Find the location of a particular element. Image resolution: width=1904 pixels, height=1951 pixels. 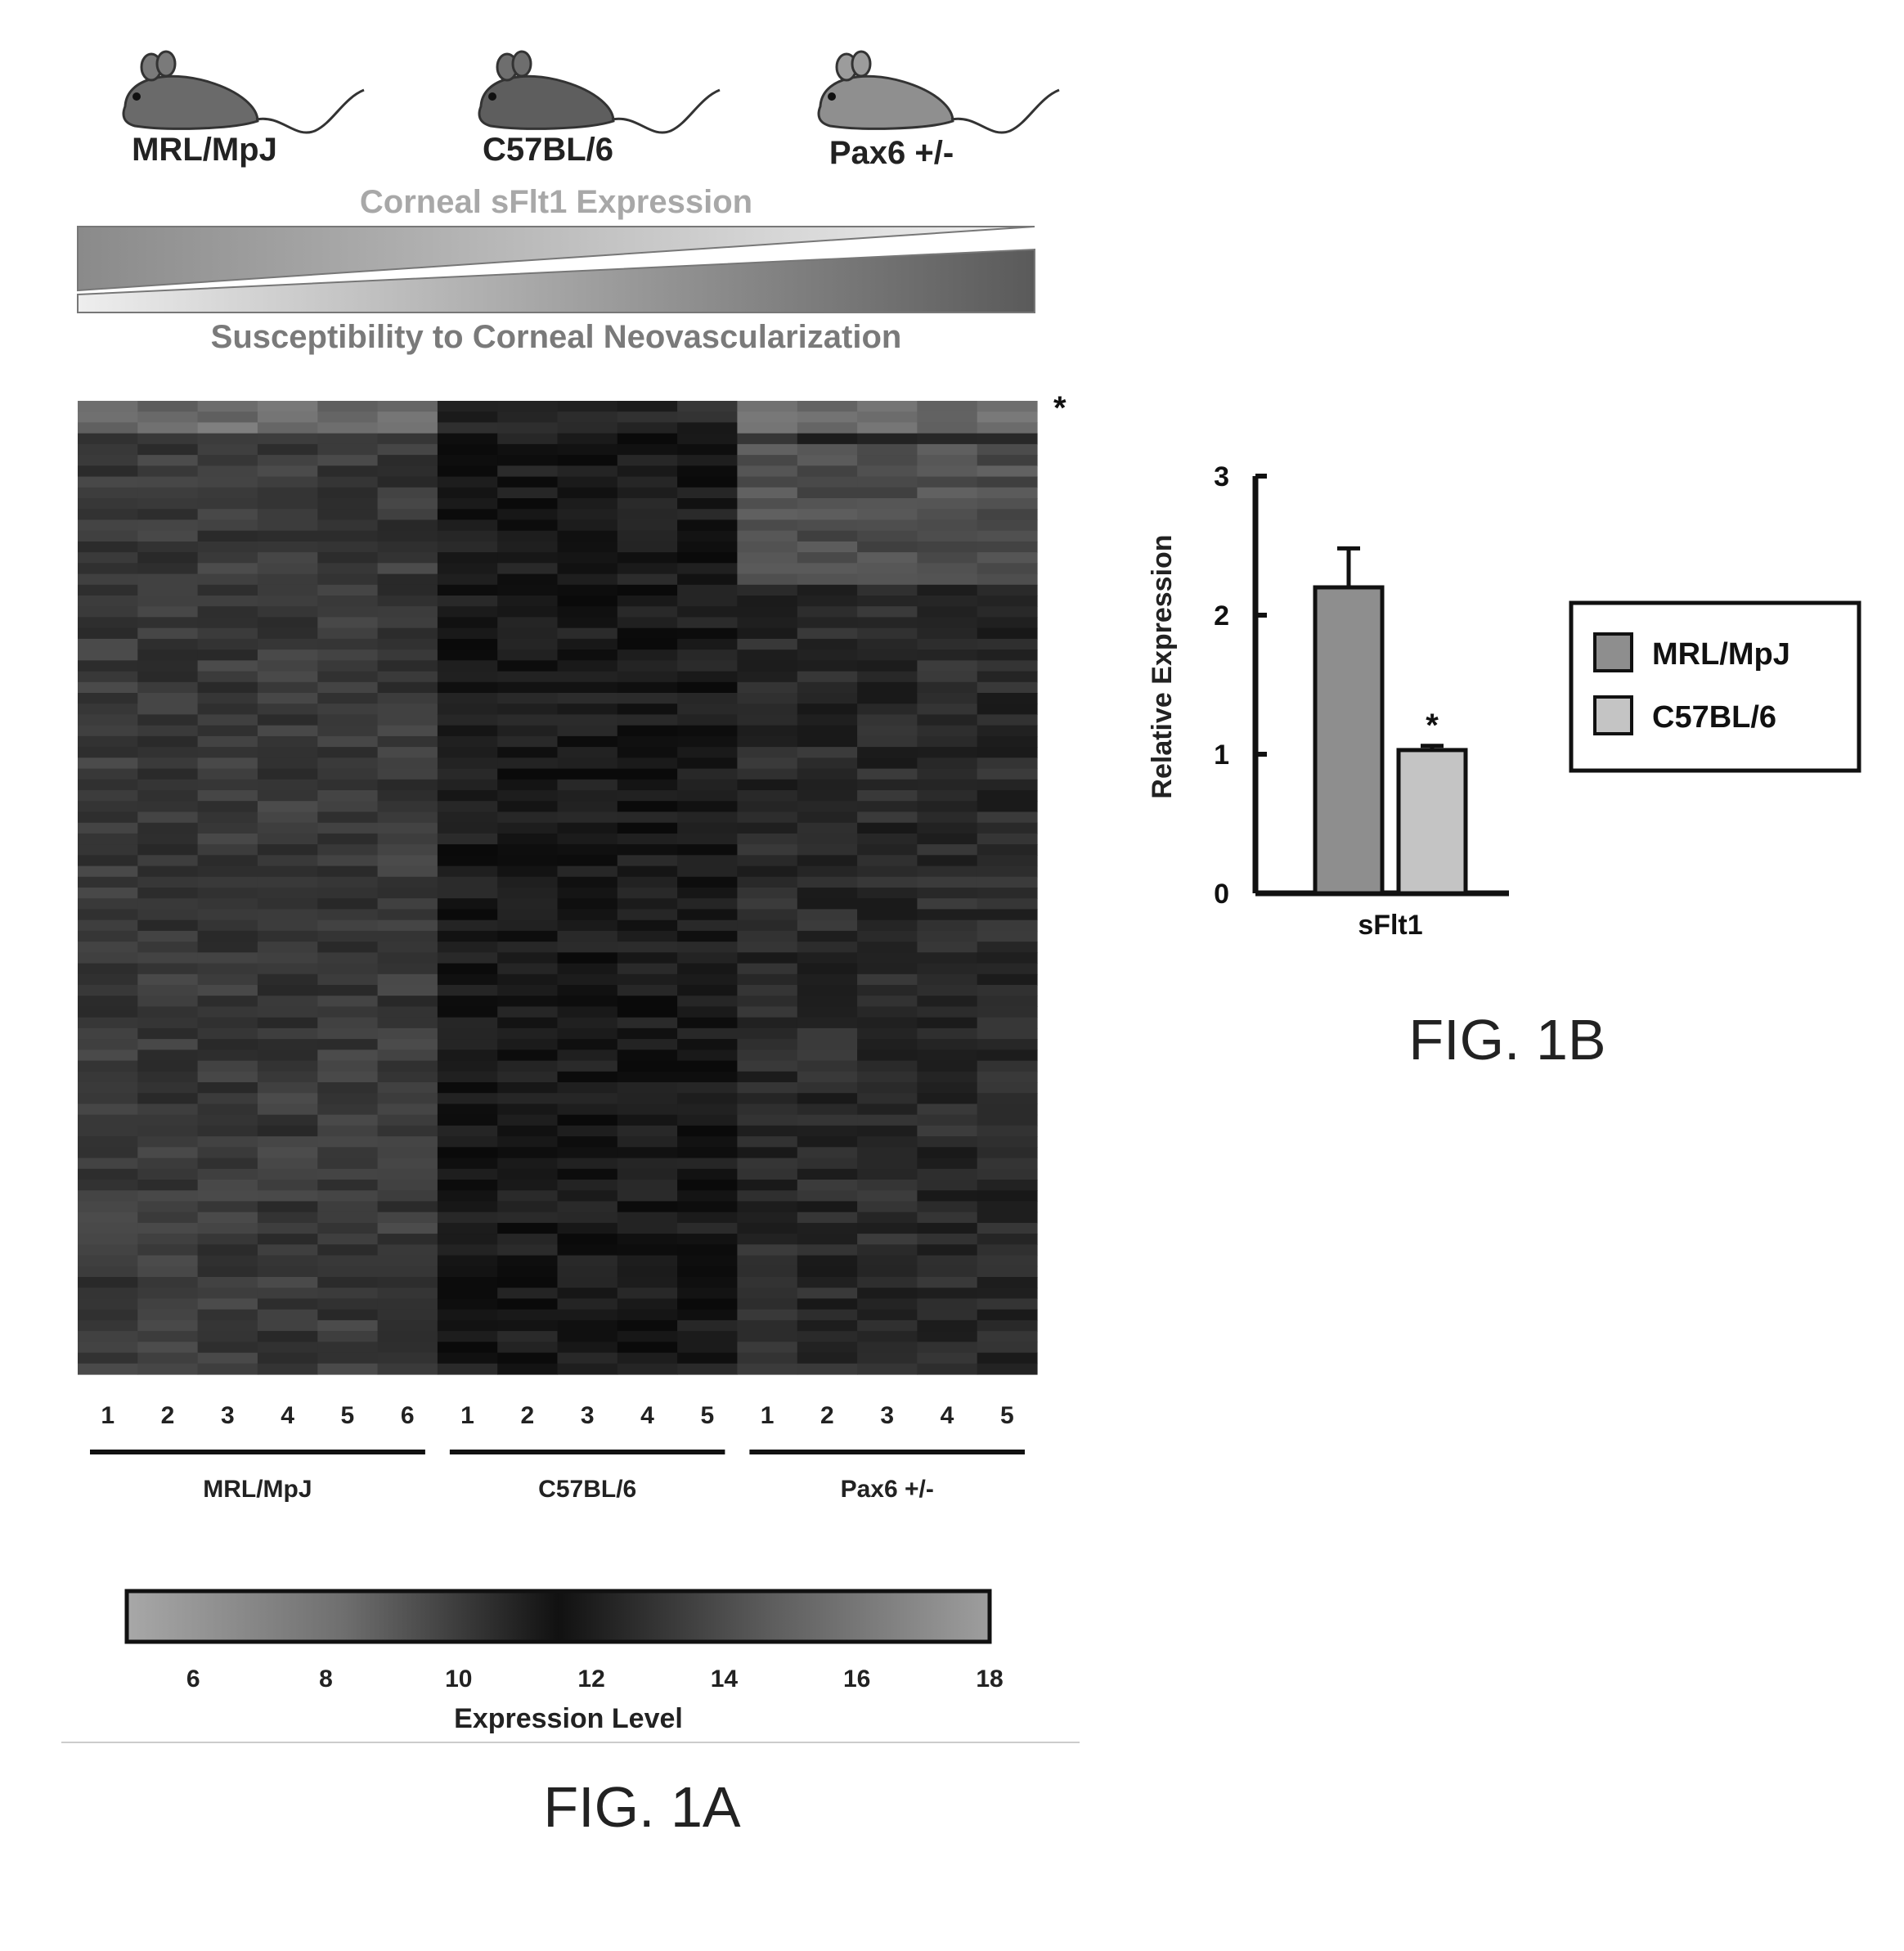

colorbar-tick-label: 18 is located at coordinates (989, 1679).